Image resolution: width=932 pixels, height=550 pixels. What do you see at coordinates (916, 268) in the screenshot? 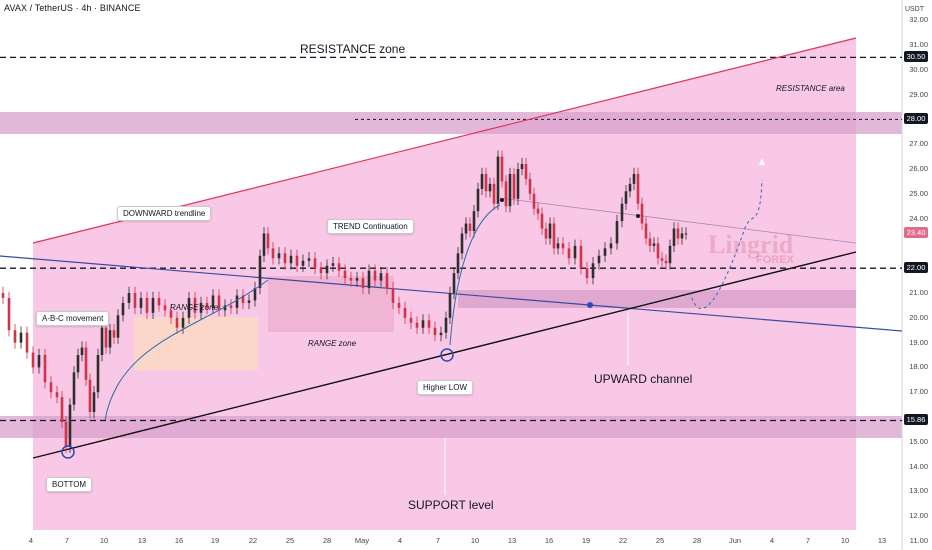
I see `price-badge: 22.00` at bounding box center [916, 268].